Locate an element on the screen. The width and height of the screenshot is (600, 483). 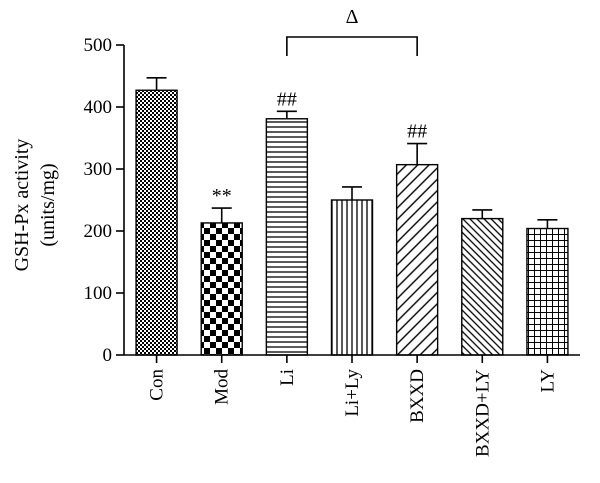
x-tick-label-BXXD+LY: BXXD+LY is located at coordinates (482, 413).